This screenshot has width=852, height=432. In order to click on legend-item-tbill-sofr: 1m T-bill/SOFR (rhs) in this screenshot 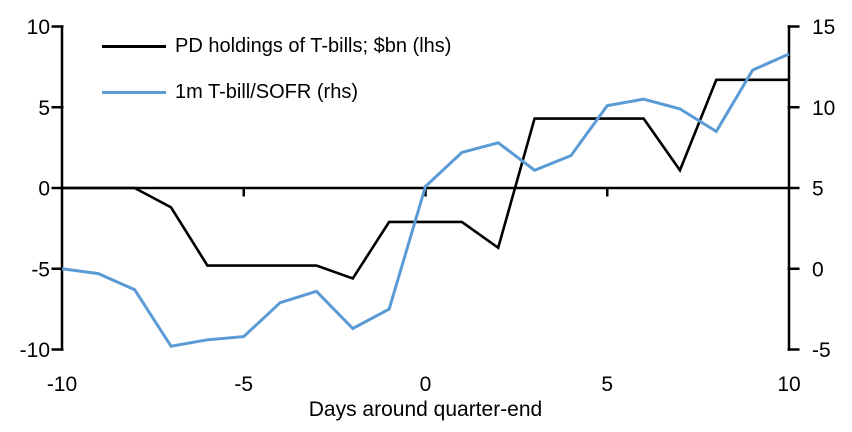, I will do `click(276, 92)`.